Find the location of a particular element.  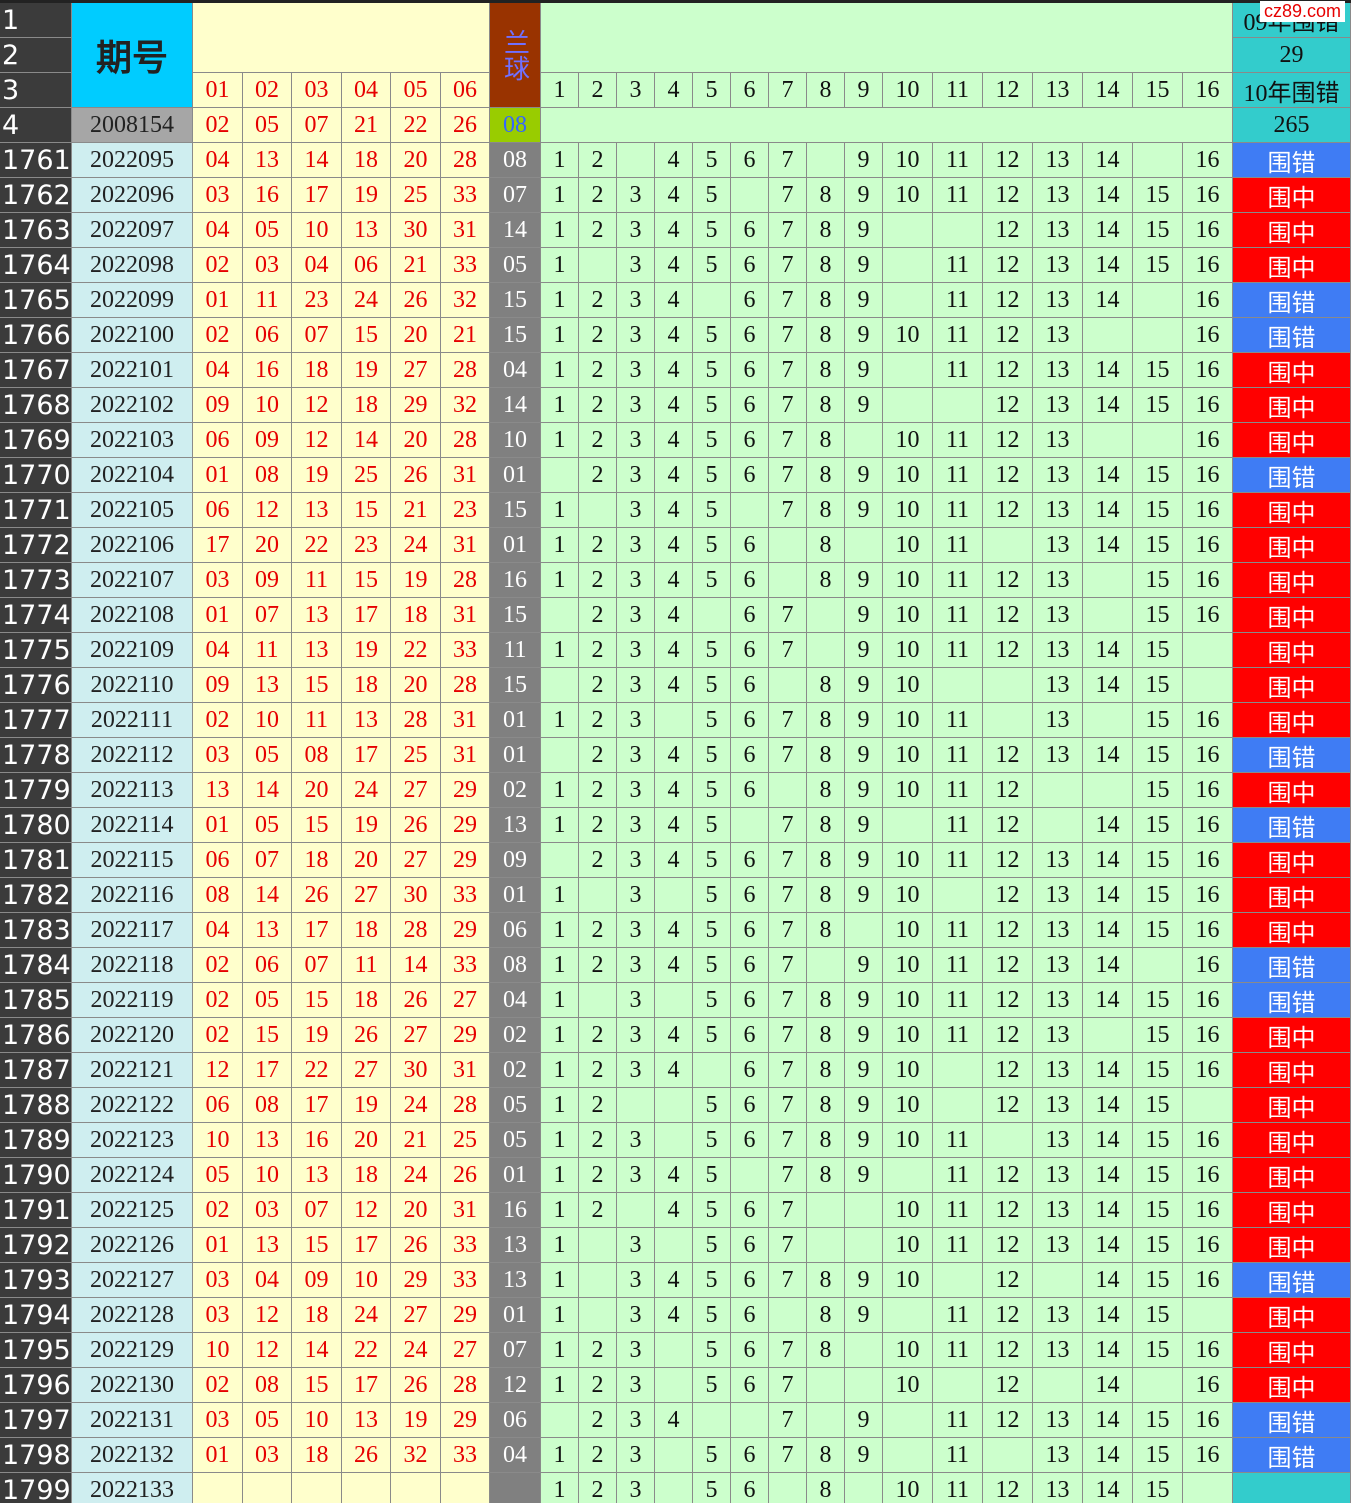

row-number: 1794 is located at coordinates (36, 1315).